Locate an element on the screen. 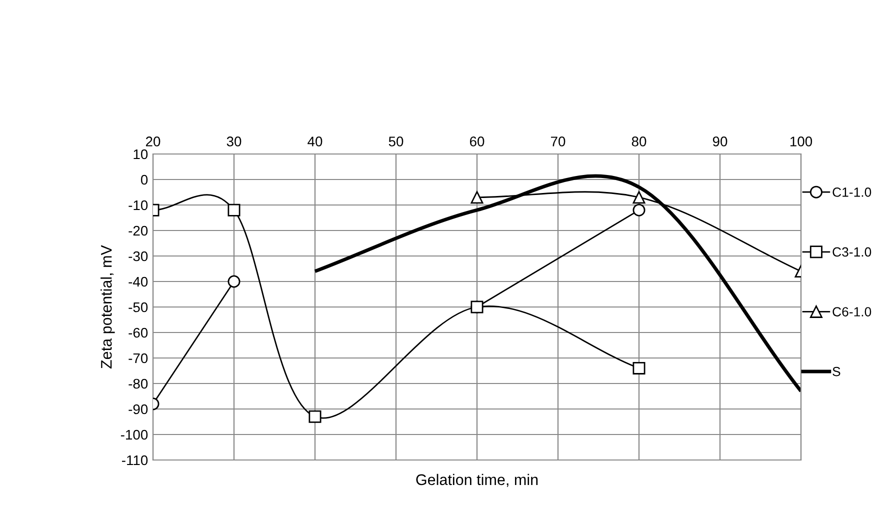  x-tick-label: 30 is located at coordinates (234, 141).